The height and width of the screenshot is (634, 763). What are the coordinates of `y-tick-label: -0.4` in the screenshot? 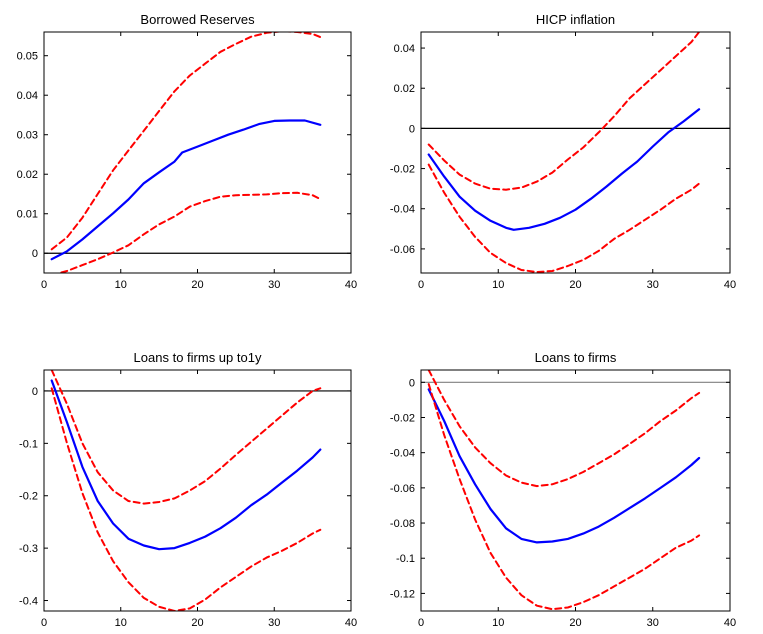 It's located at (28, 602).